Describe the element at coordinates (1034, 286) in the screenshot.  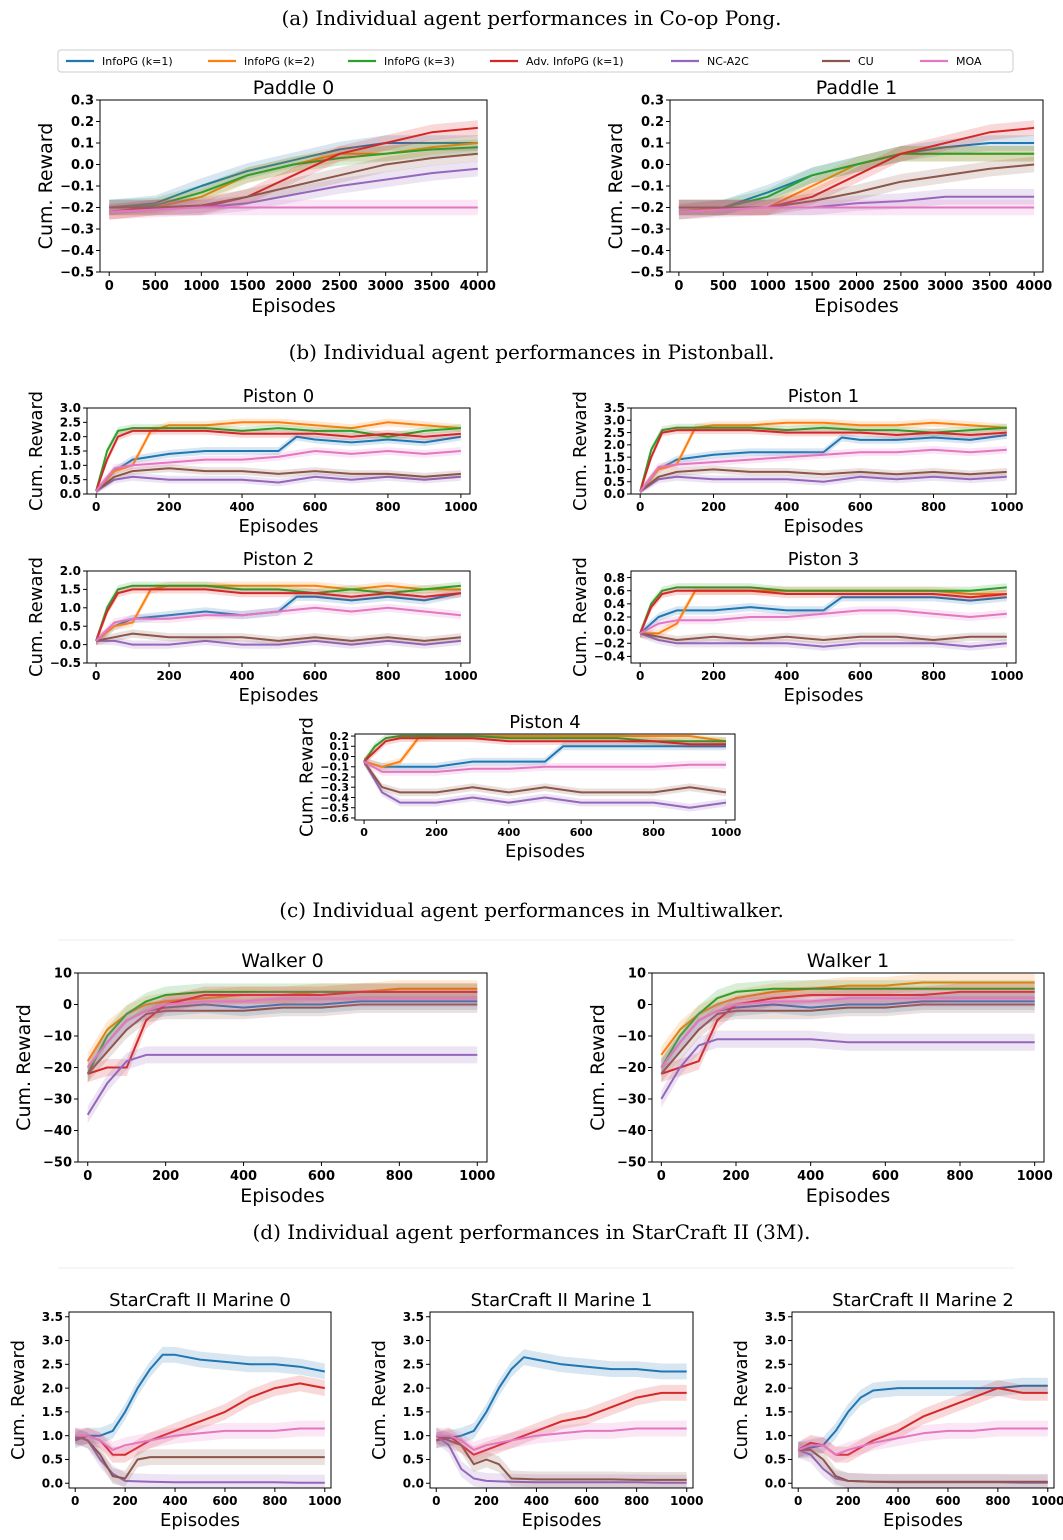
I see `x-tick-label: 4000` at that location.